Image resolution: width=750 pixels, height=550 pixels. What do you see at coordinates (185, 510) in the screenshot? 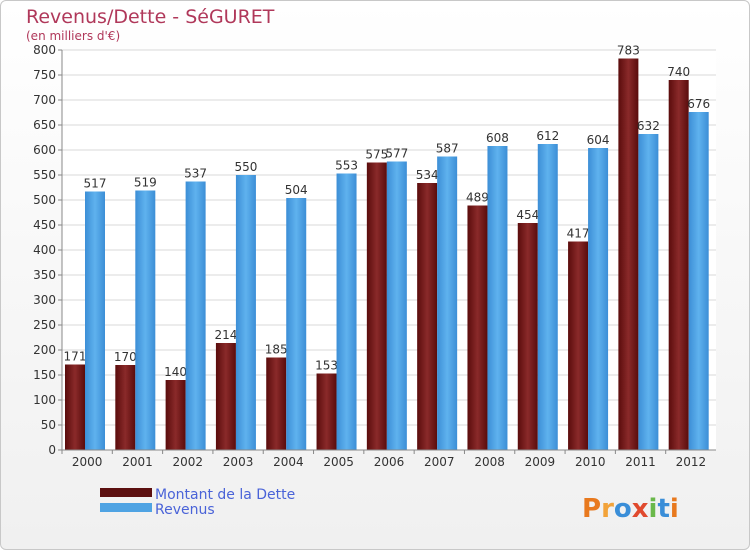
I see `legend-label-revenue: Revenus` at bounding box center [185, 510].